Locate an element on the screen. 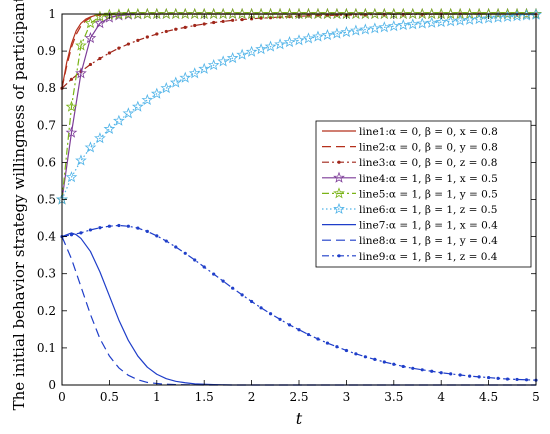 The width and height of the screenshot is (550, 434). legend-label: line6:α = 1, β = 1, z = 0.5 is located at coordinates (428, 210).